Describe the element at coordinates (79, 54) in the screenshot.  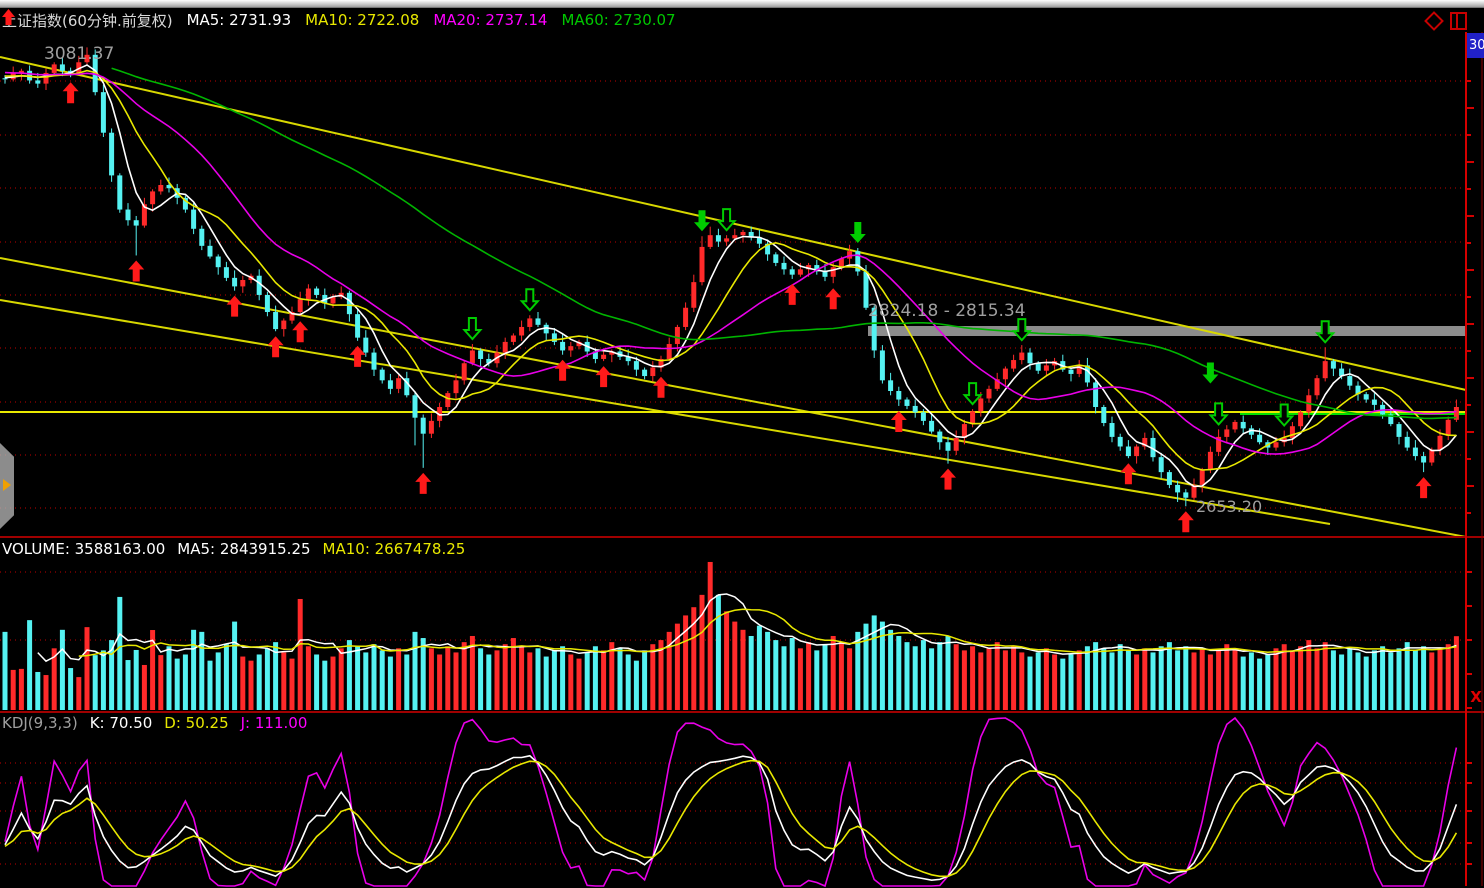
I see `peak-price-label: 3081.37` at that location.